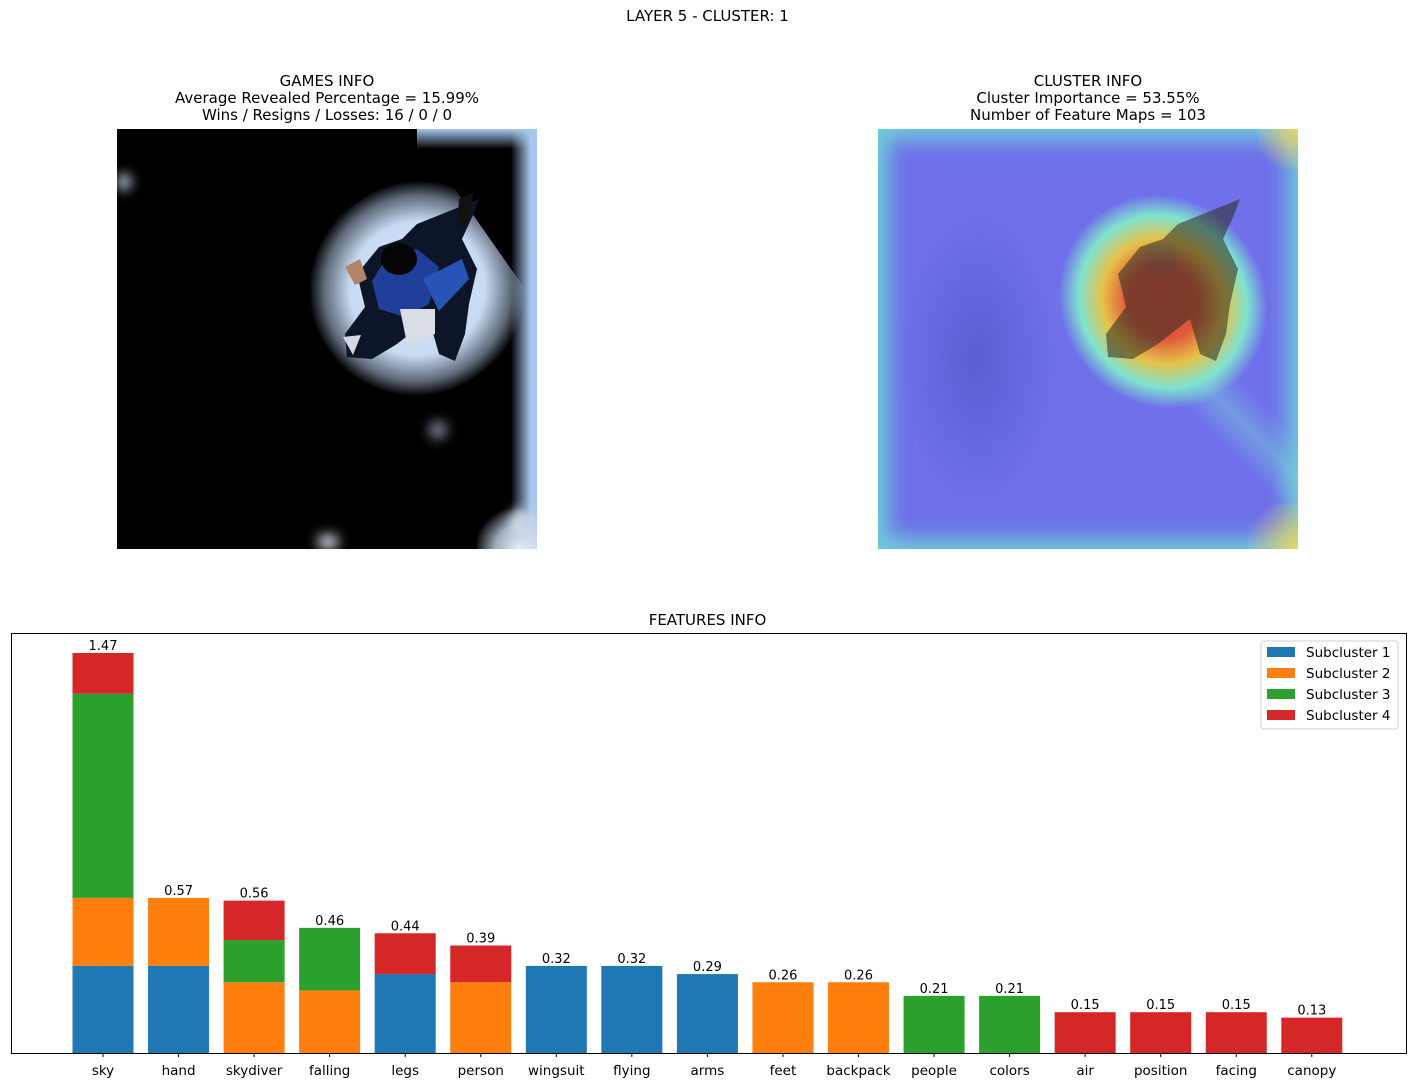  What do you see at coordinates (1160, 1071) in the screenshot?
I see `x-tick-label: position` at bounding box center [1160, 1071].